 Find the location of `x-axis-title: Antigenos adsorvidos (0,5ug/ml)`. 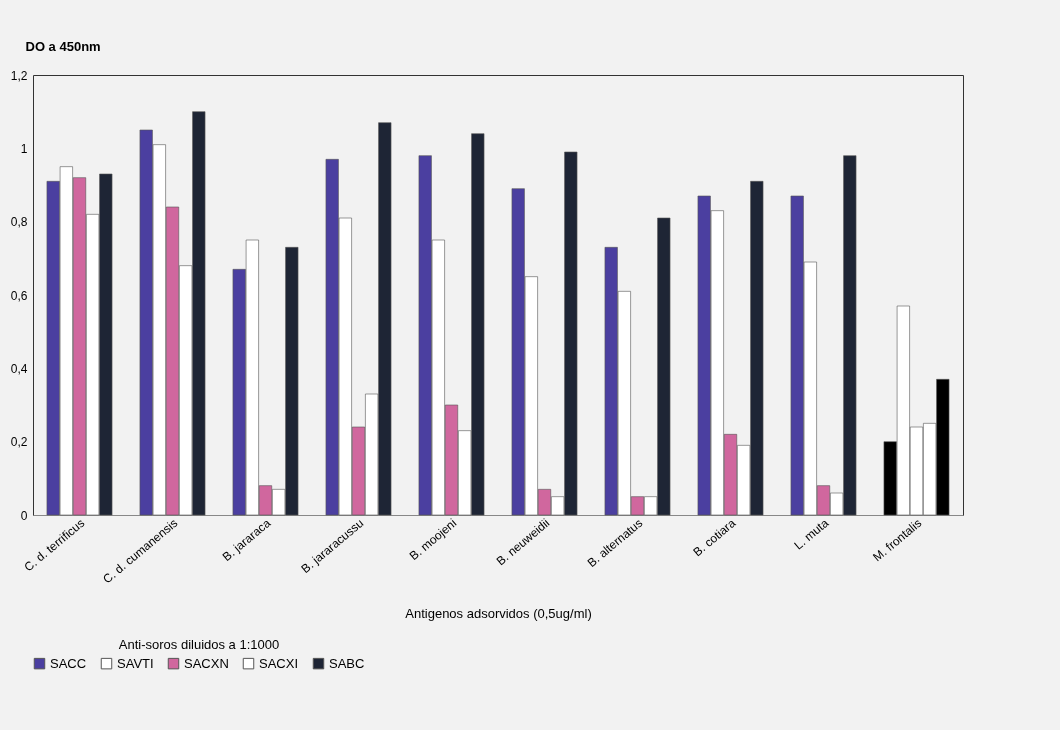

x-axis-title: Antigenos adsorvidos (0,5ug/ml) is located at coordinates (498, 613).